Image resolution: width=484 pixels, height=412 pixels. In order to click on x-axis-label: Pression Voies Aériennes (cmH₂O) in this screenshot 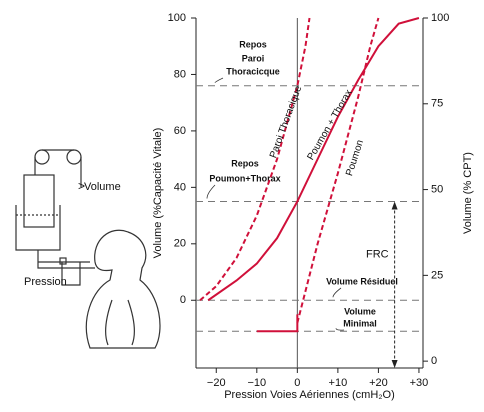, I will do `click(309, 395)`.